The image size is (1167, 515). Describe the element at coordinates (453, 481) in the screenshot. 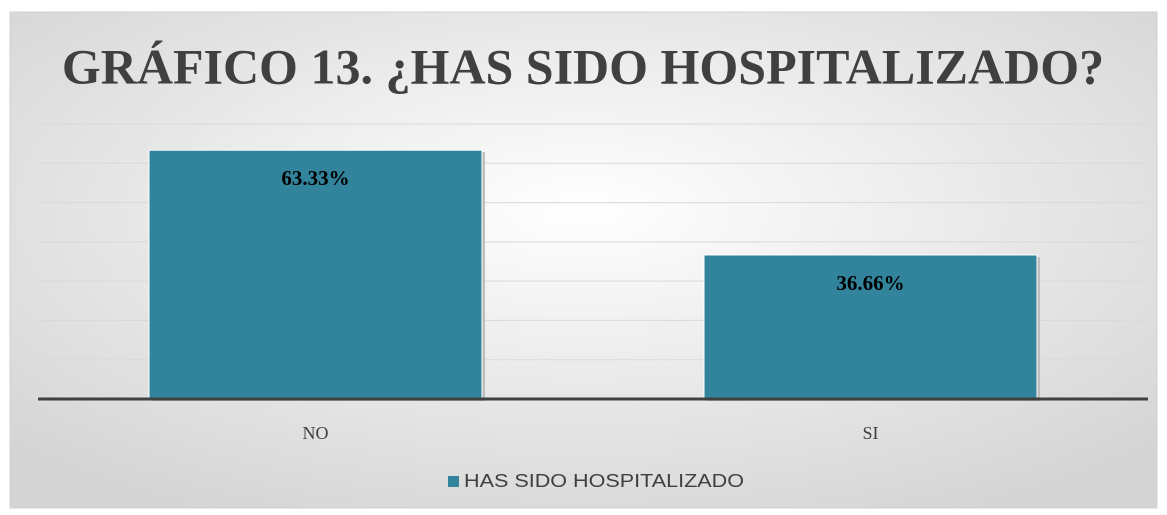

I see `legend-swatch` at that location.